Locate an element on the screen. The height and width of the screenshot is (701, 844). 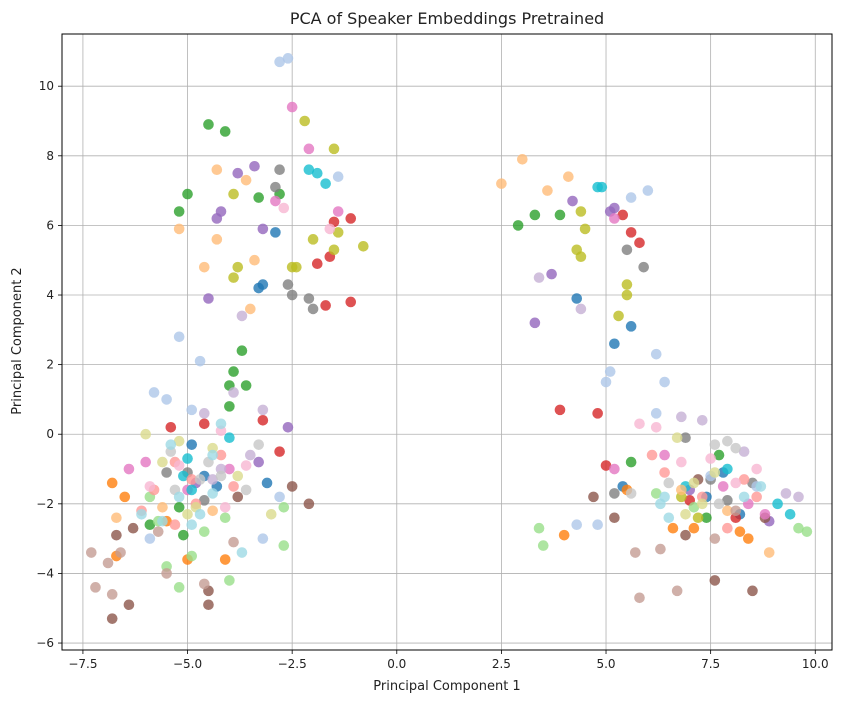
x-axis-ticks: −7.5 −5.0 −2.5 0.0 2.5 5.0 7.5 10.0 is located at coordinates (448, 660).